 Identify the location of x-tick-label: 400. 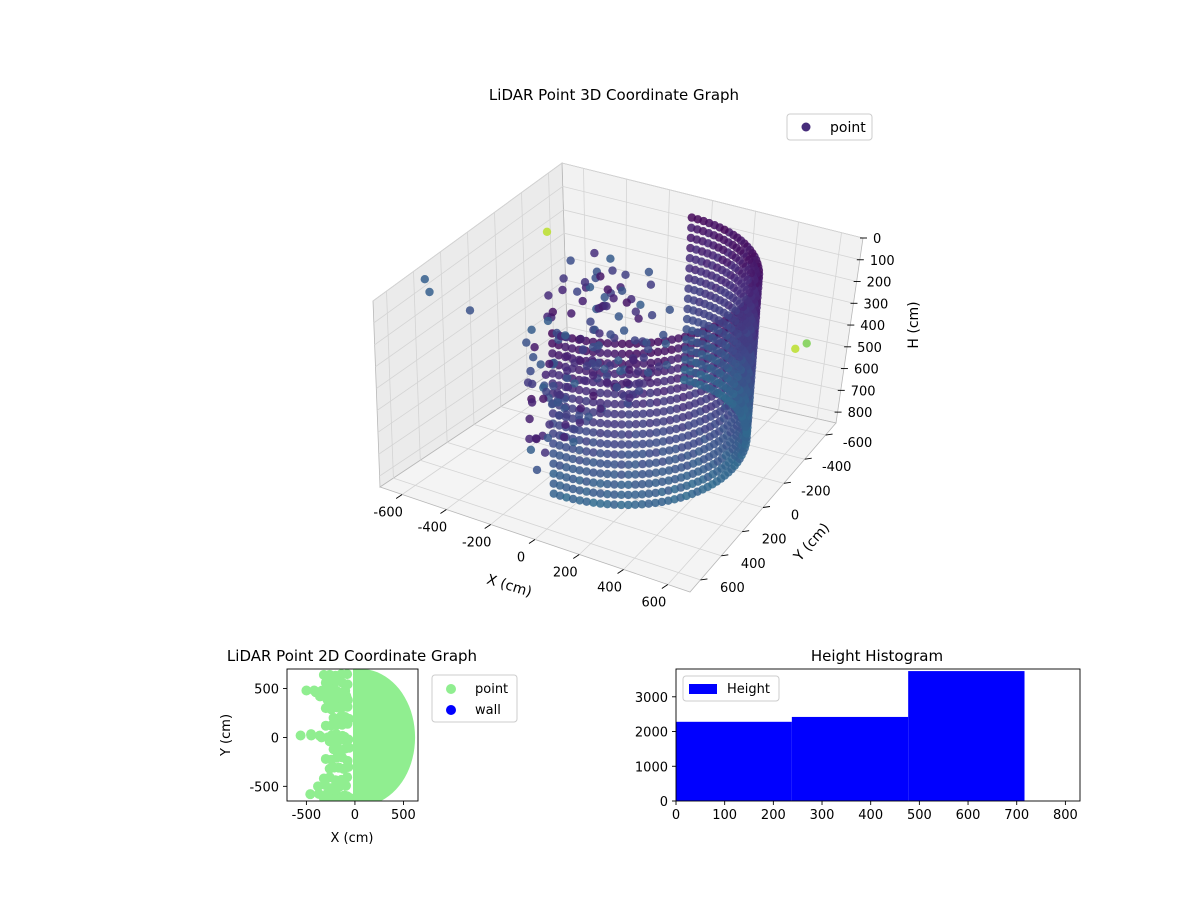
(609, 588).